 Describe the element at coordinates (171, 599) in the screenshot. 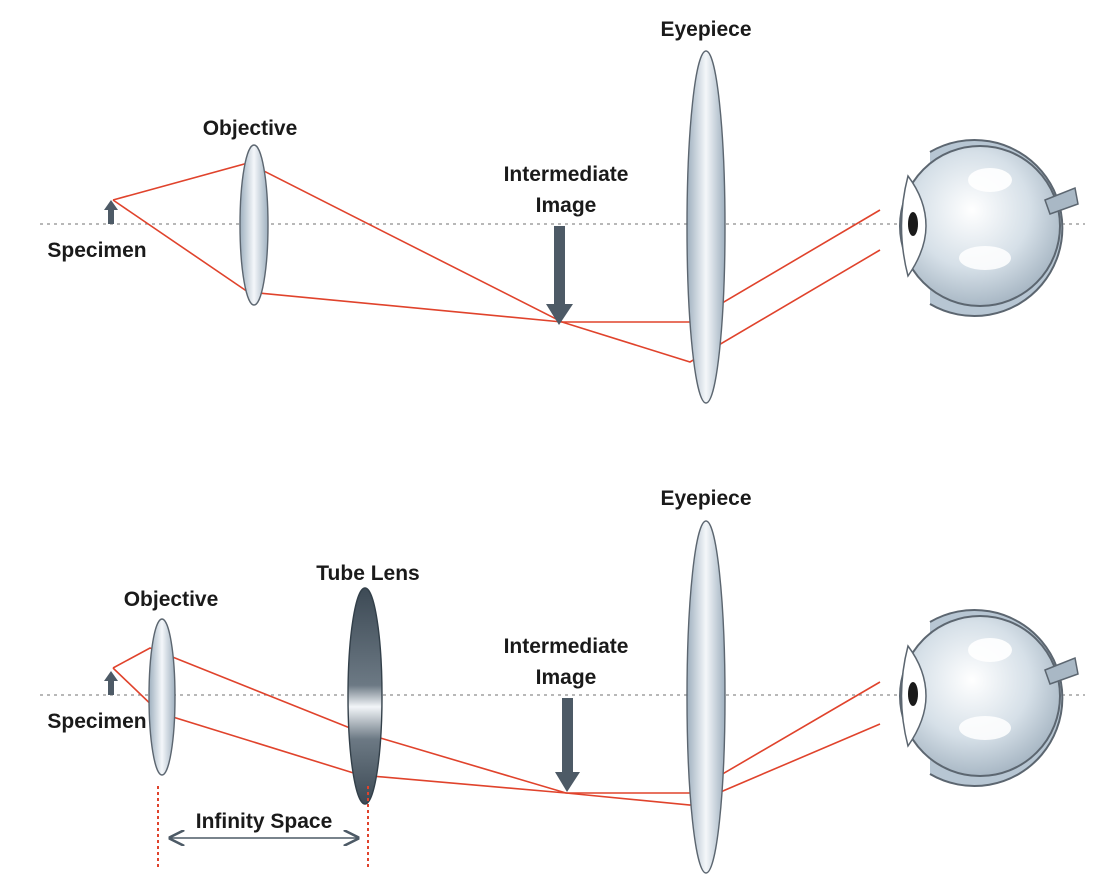

I see `bottom-objective-label: Objective` at that location.